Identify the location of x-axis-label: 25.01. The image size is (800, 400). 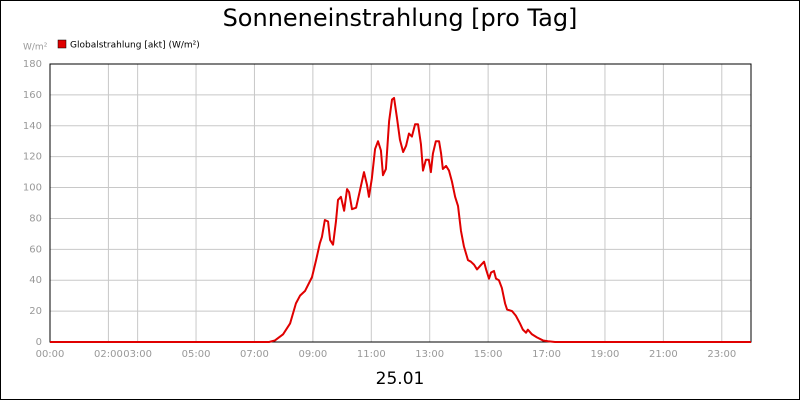
(400, 379).